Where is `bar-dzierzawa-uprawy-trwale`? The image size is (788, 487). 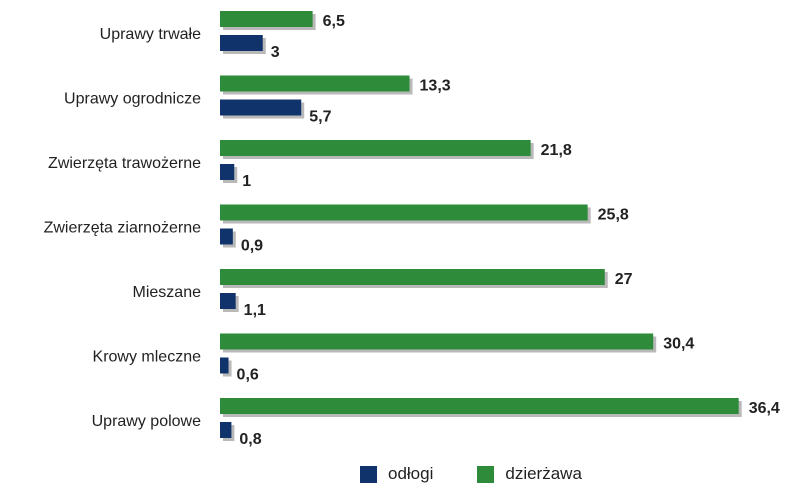
bar-dzierzawa-uprawy-trwale is located at coordinates (266, 19).